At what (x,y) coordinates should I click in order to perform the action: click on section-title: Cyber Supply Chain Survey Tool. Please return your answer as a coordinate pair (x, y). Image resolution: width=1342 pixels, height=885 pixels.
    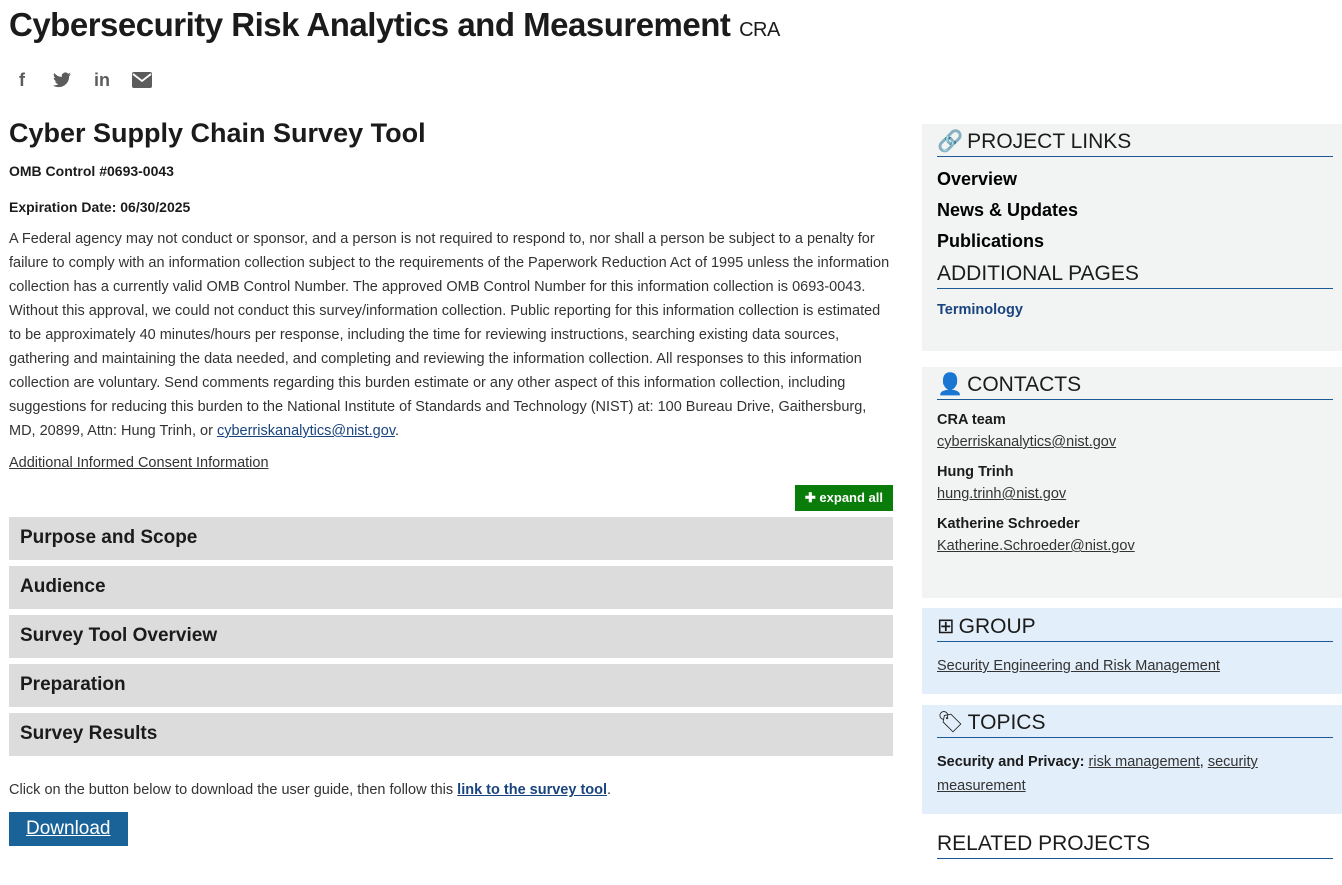
    Looking at the image, I should click on (217, 133).